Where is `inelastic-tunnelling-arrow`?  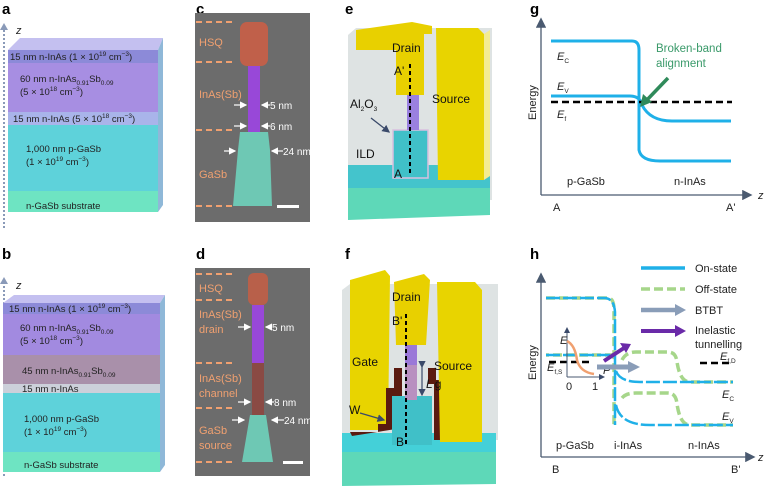 inelastic-tunnelling-arrow is located at coordinates (614, 354).